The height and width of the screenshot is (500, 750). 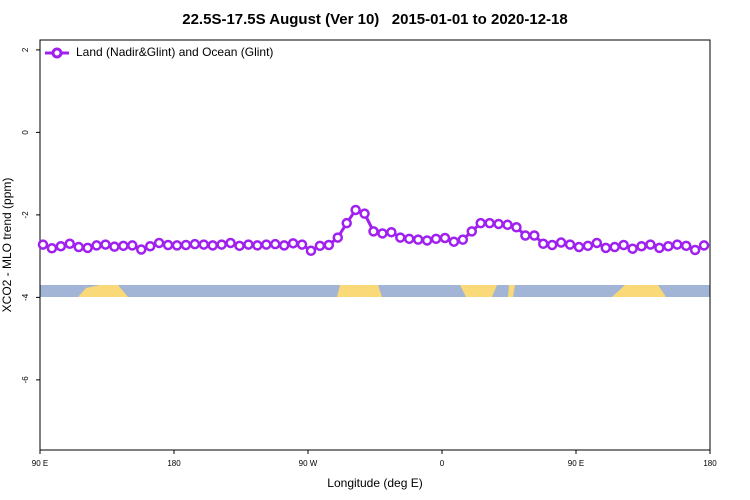 I want to click on land-ocean-strip, so click(x=375, y=291).